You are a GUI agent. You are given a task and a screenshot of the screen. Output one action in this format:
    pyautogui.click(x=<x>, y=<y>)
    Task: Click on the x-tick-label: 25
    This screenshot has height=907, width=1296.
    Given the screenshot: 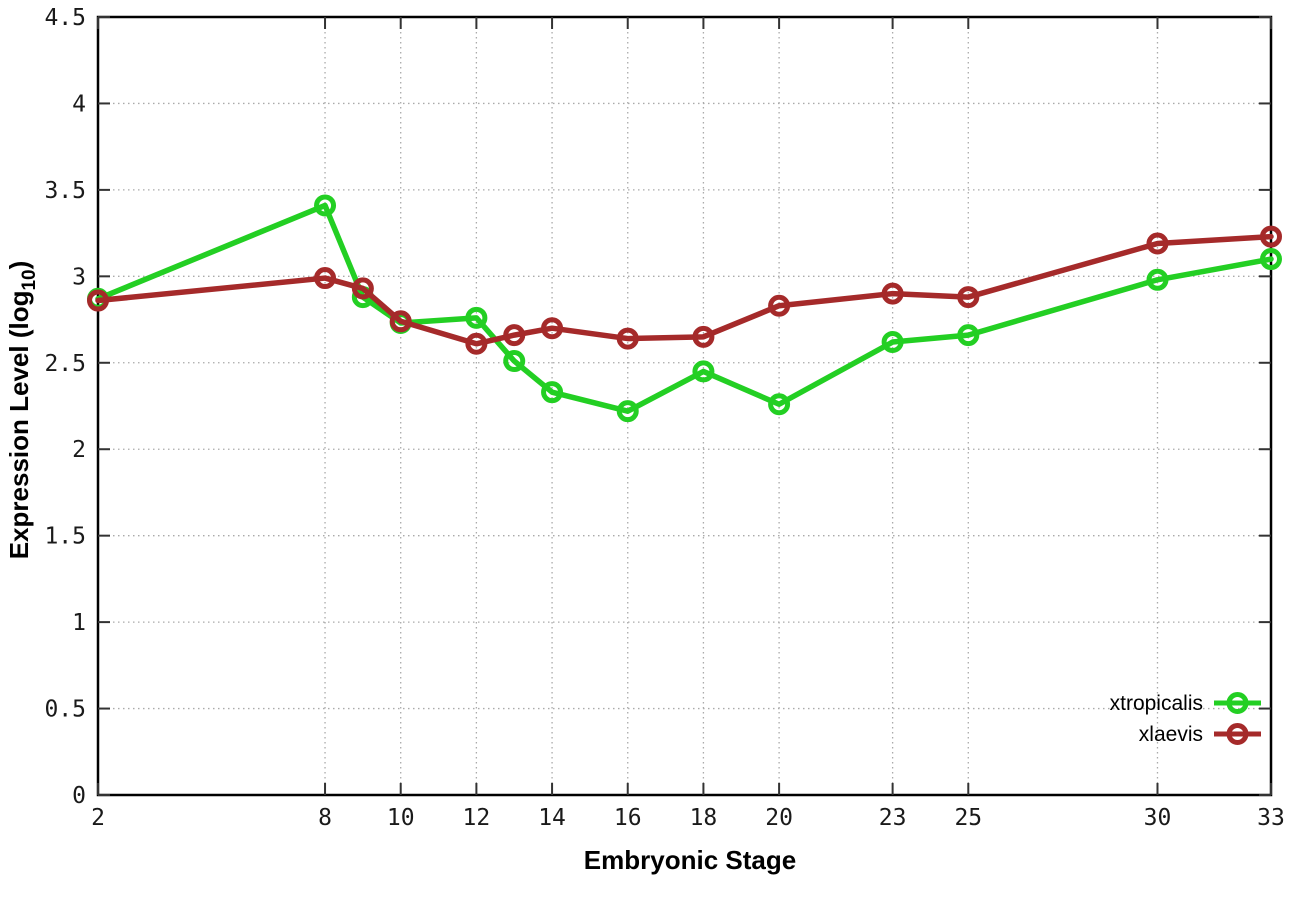 What is the action you would take?
    pyautogui.click(x=968, y=818)
    